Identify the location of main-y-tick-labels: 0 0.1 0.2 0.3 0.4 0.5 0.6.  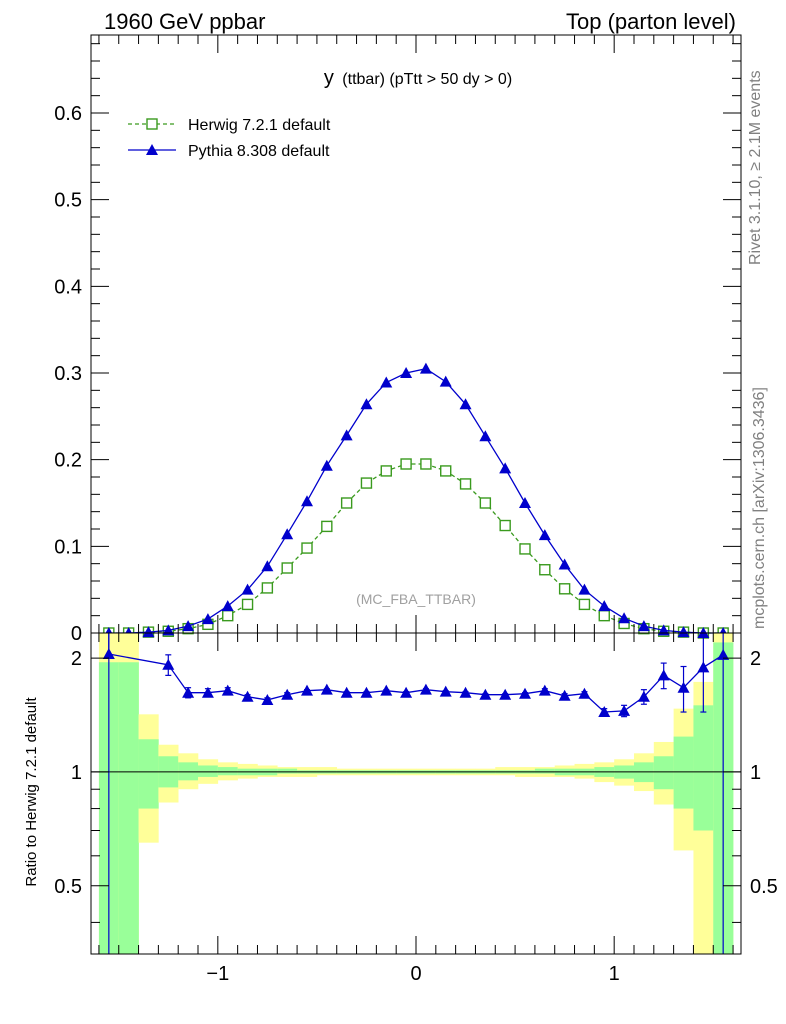
(68, 374).